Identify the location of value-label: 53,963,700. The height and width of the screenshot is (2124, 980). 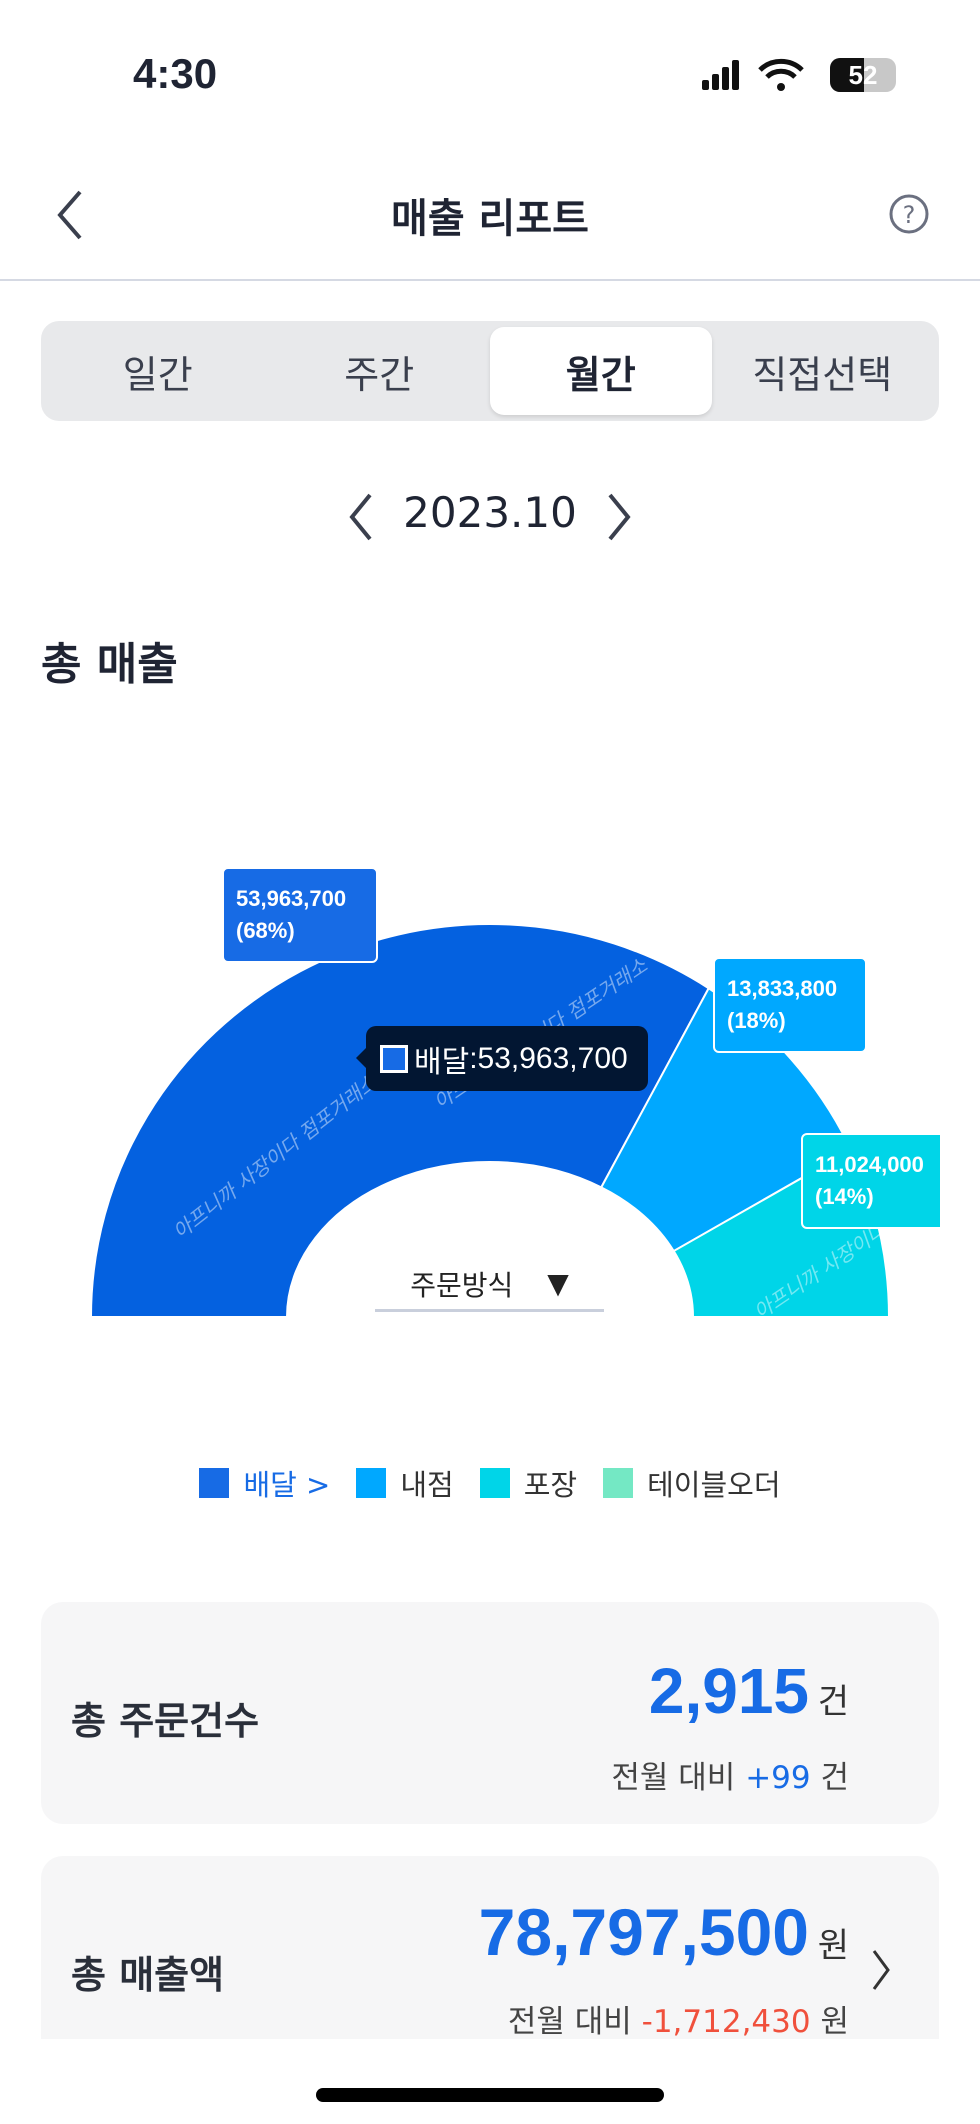
(291, 898).